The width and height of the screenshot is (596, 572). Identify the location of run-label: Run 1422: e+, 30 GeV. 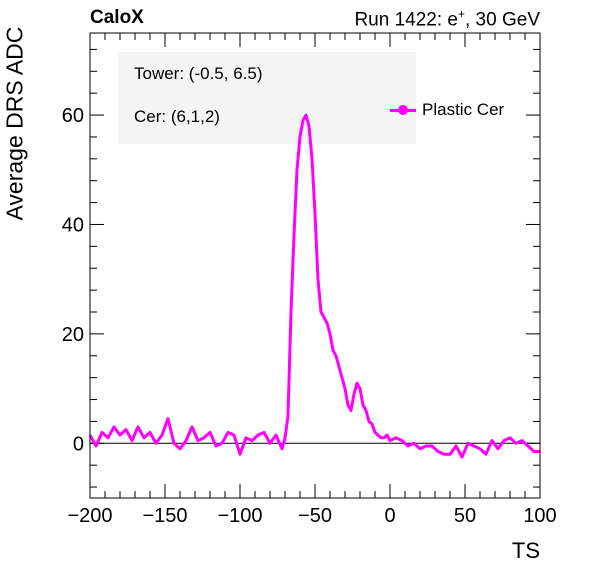
(447, 19).